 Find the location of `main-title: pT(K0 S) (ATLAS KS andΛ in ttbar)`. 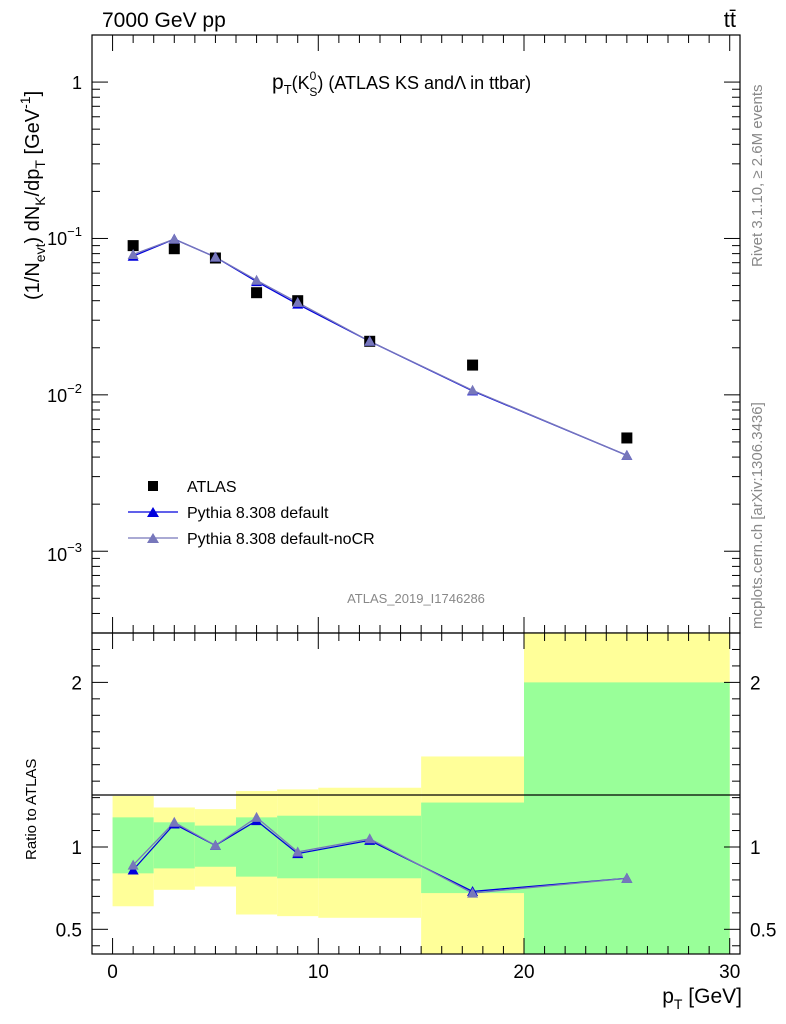

main-title: pT(K0 S) (ATLAS KS andΛ in ttbar) is located at coordinates (401, 84).